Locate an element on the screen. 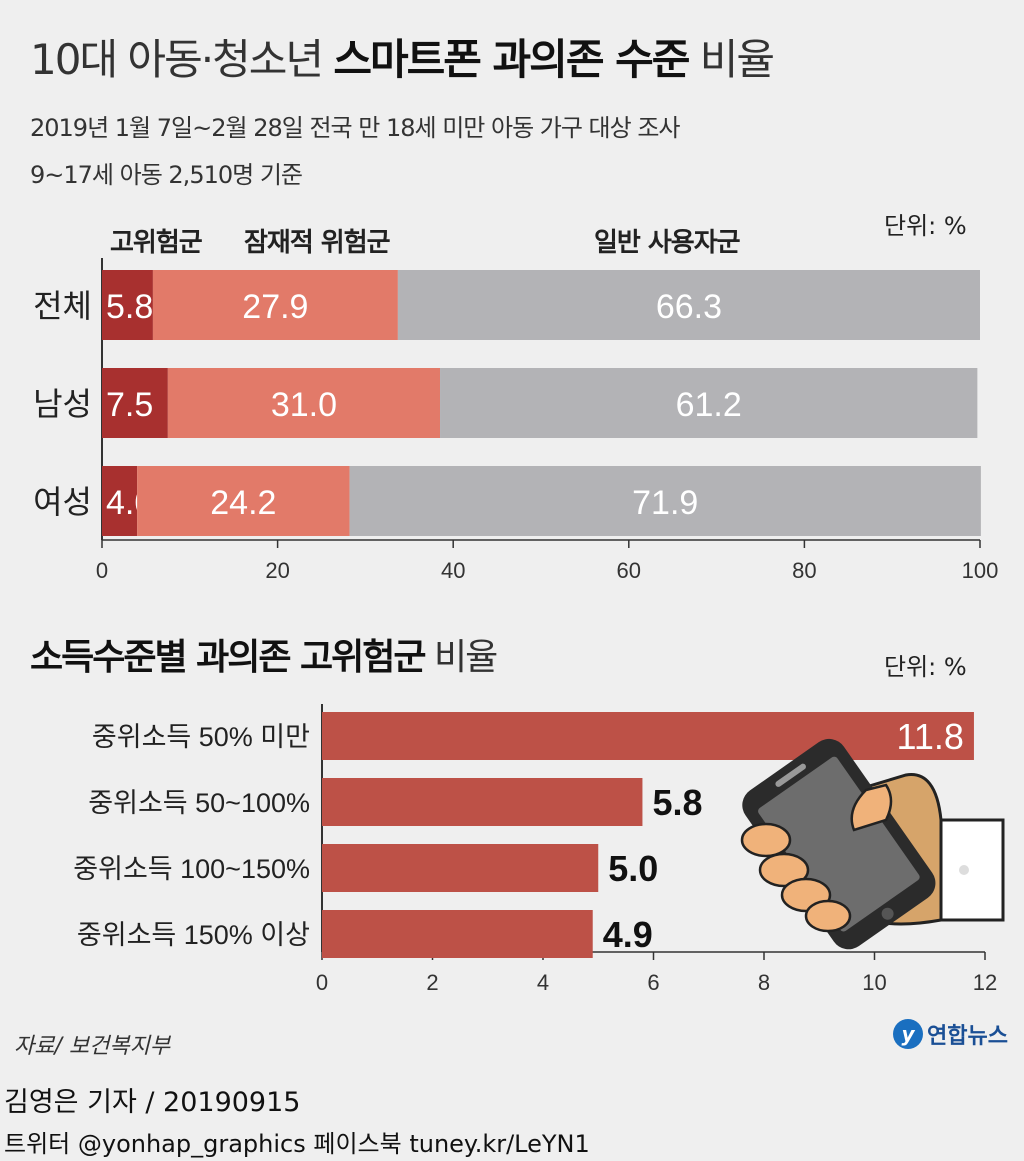 This screenshot has width=1024, height=1161. x-tick-label: 100 is located at coordinates (980, 570).